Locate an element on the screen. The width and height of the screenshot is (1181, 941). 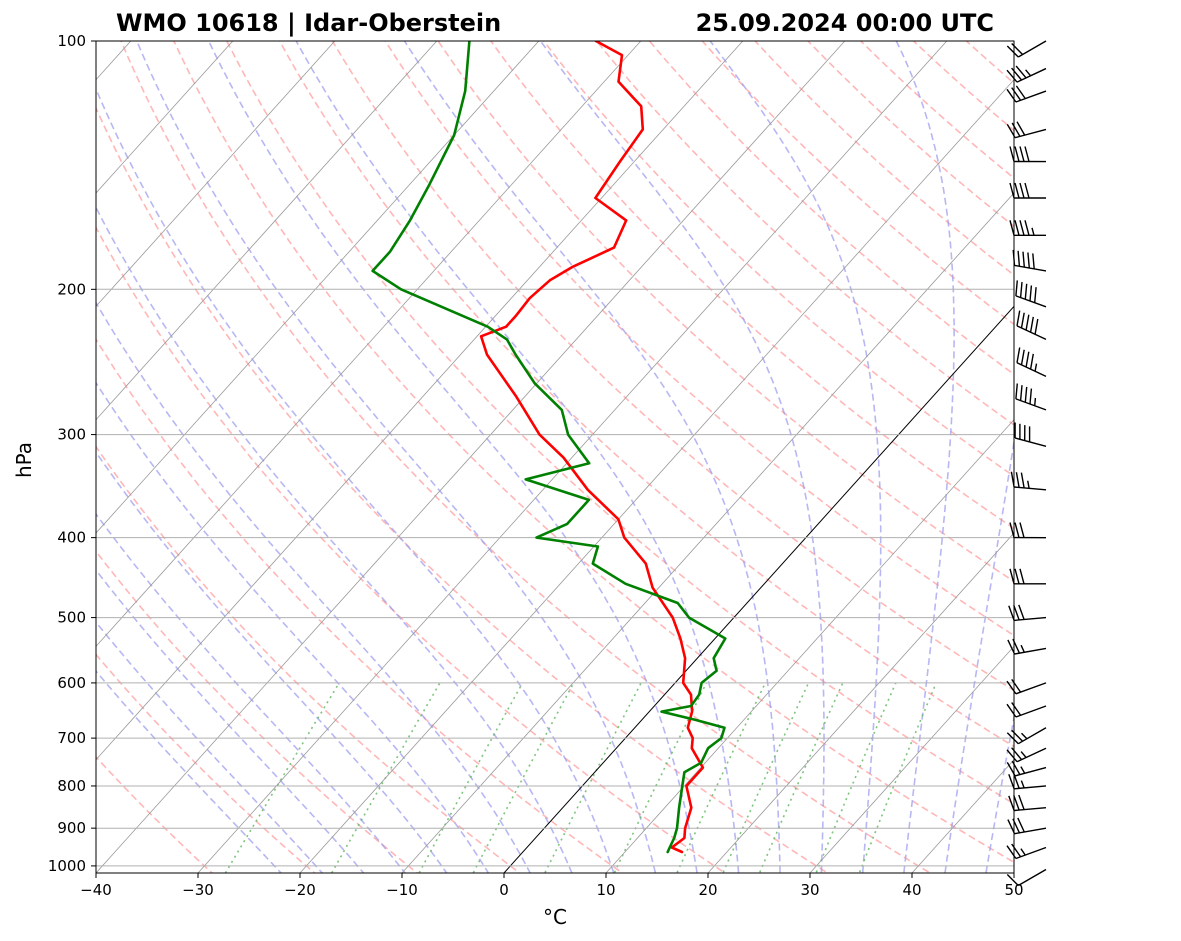
wind-barbs is located at coordinates (1026, 463).